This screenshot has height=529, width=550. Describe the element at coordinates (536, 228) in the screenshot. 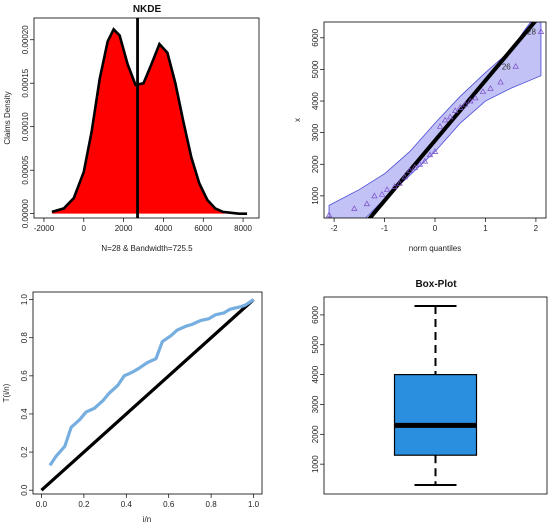

I see `qq-xtick-label: 2` at that location.